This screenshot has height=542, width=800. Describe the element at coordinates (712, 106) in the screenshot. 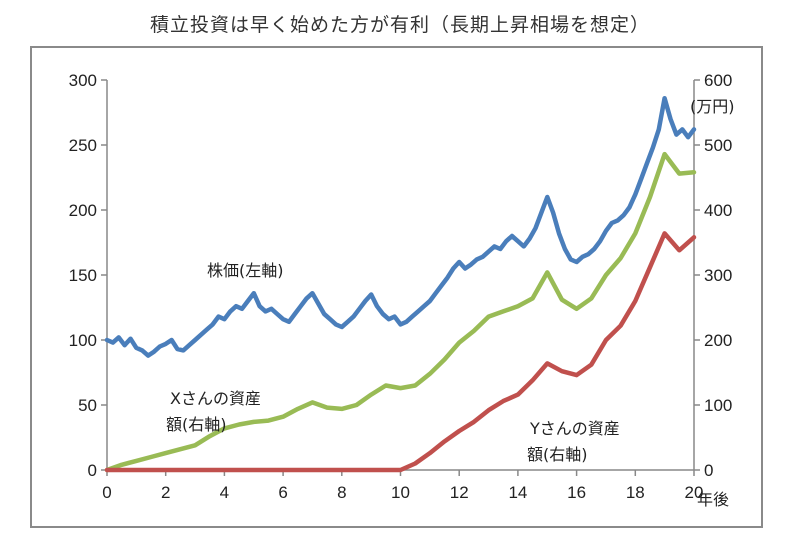

I see `right-axis-unit: (万円)` at that location.